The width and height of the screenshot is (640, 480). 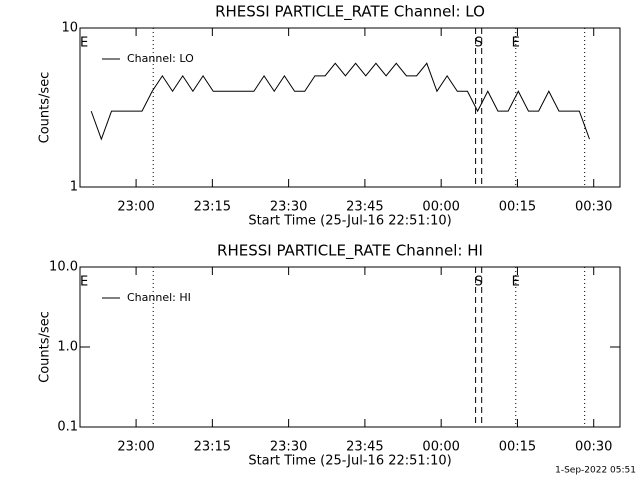 What do you see at coordinates (74, 187) in the screenshot?
I see `y-tick-label: 1` at bounding box center [74, 187].